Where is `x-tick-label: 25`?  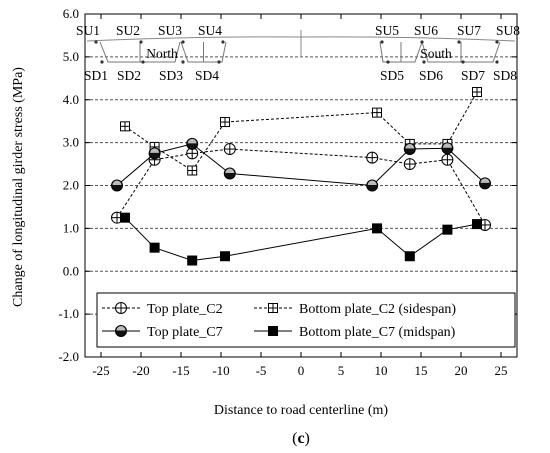
x-tick-label: 25 is located at coordinates (501, 370).